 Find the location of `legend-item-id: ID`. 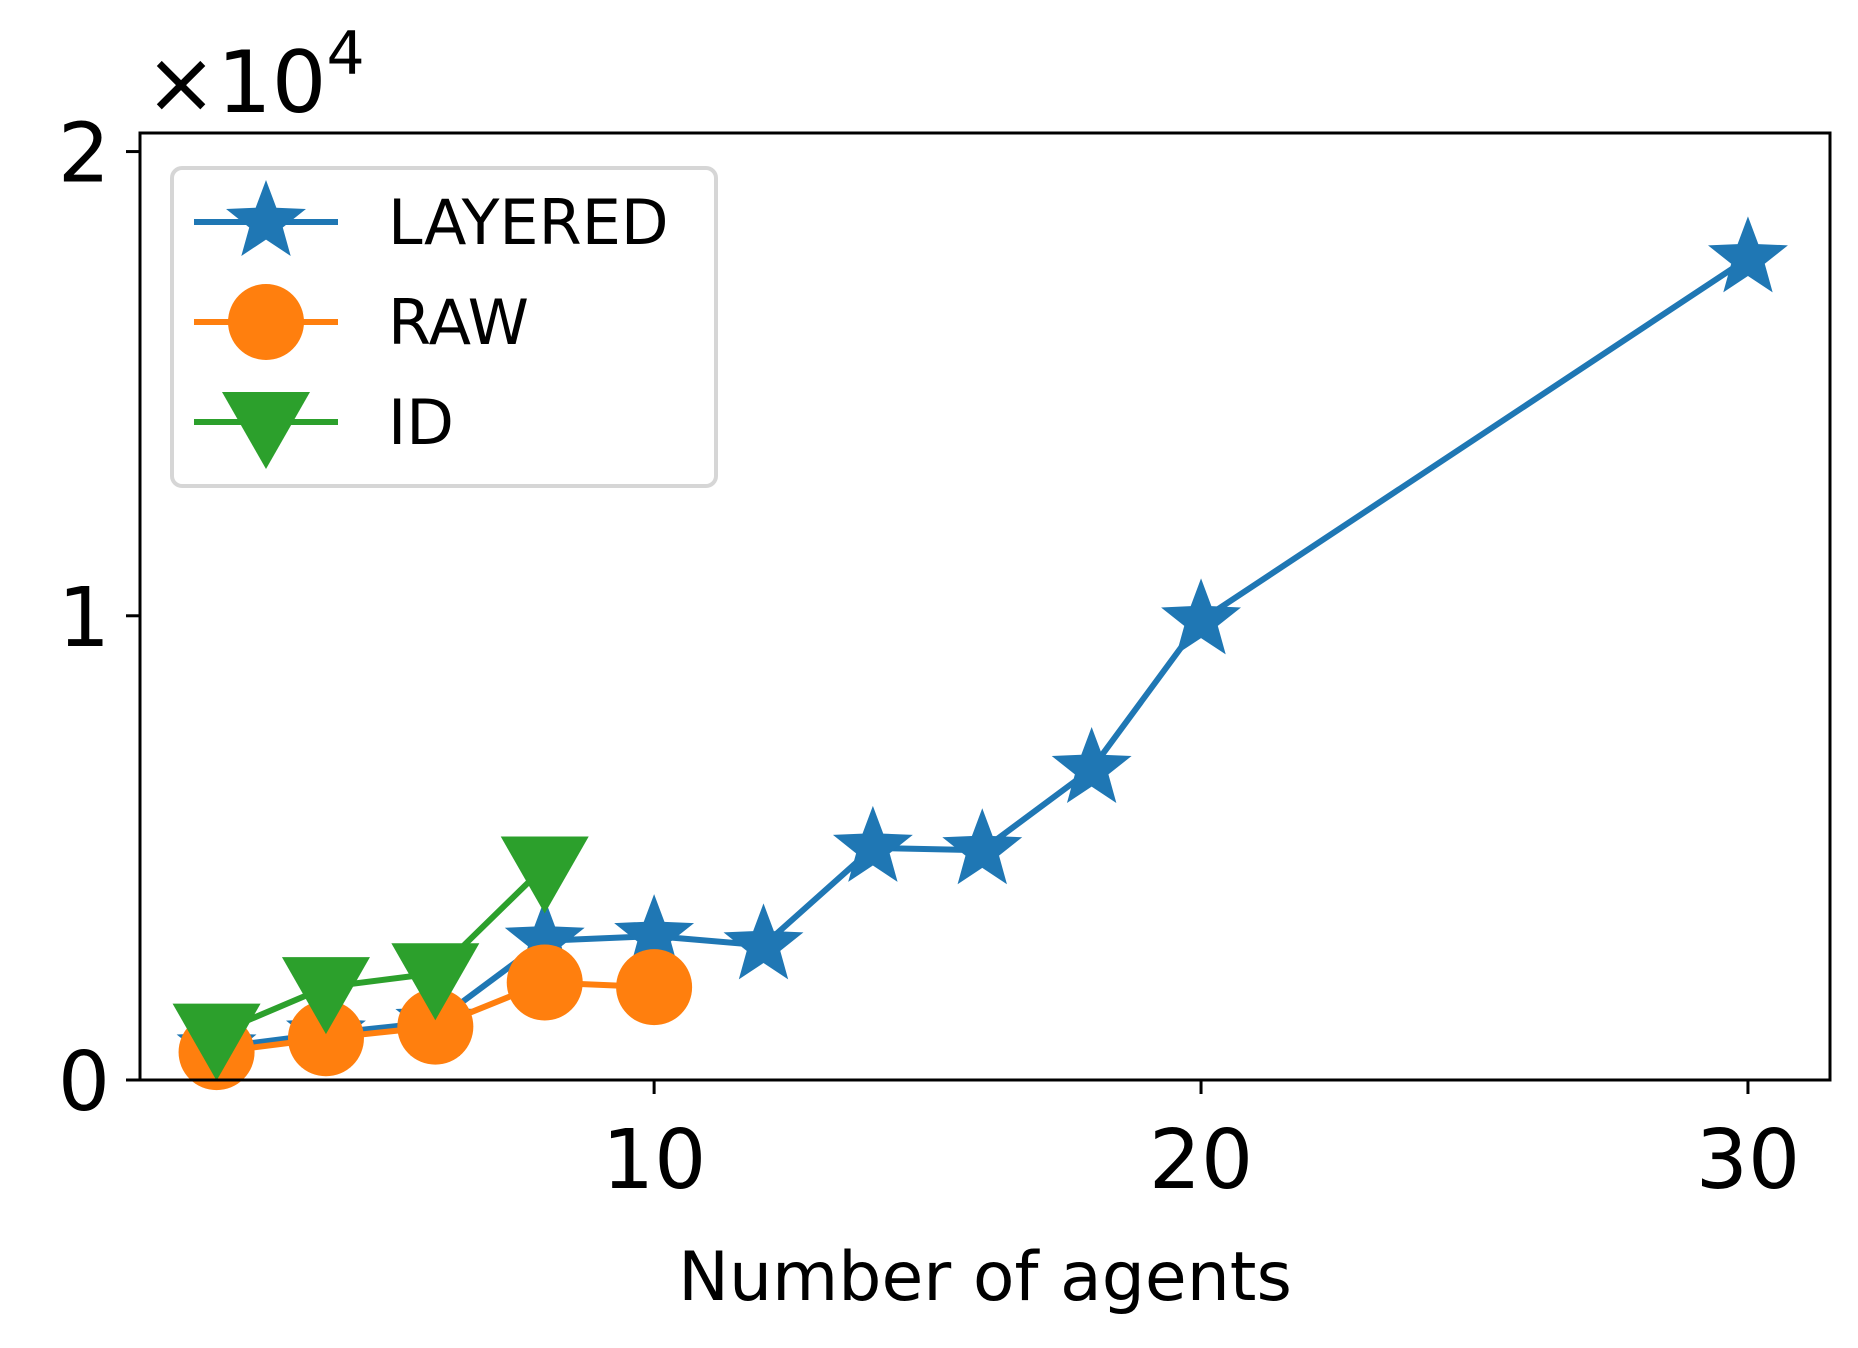

legend-item-id: ID is located at coordinates (324, 427).